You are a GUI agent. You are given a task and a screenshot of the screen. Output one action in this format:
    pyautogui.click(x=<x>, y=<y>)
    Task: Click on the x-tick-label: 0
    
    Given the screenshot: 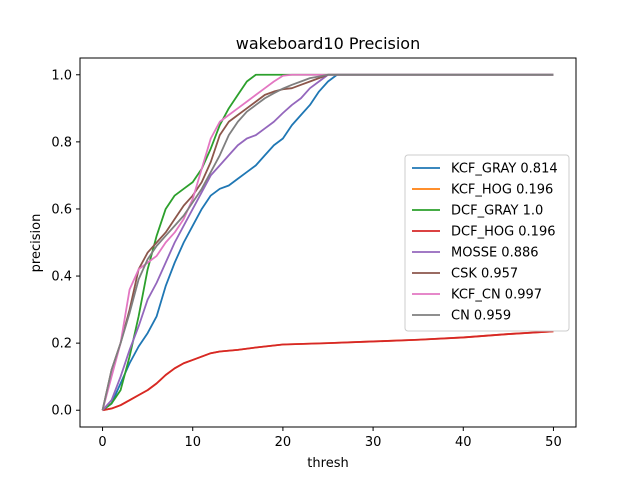 What is the action you would take?
    pyautogui.click(x=102, y=442)
    